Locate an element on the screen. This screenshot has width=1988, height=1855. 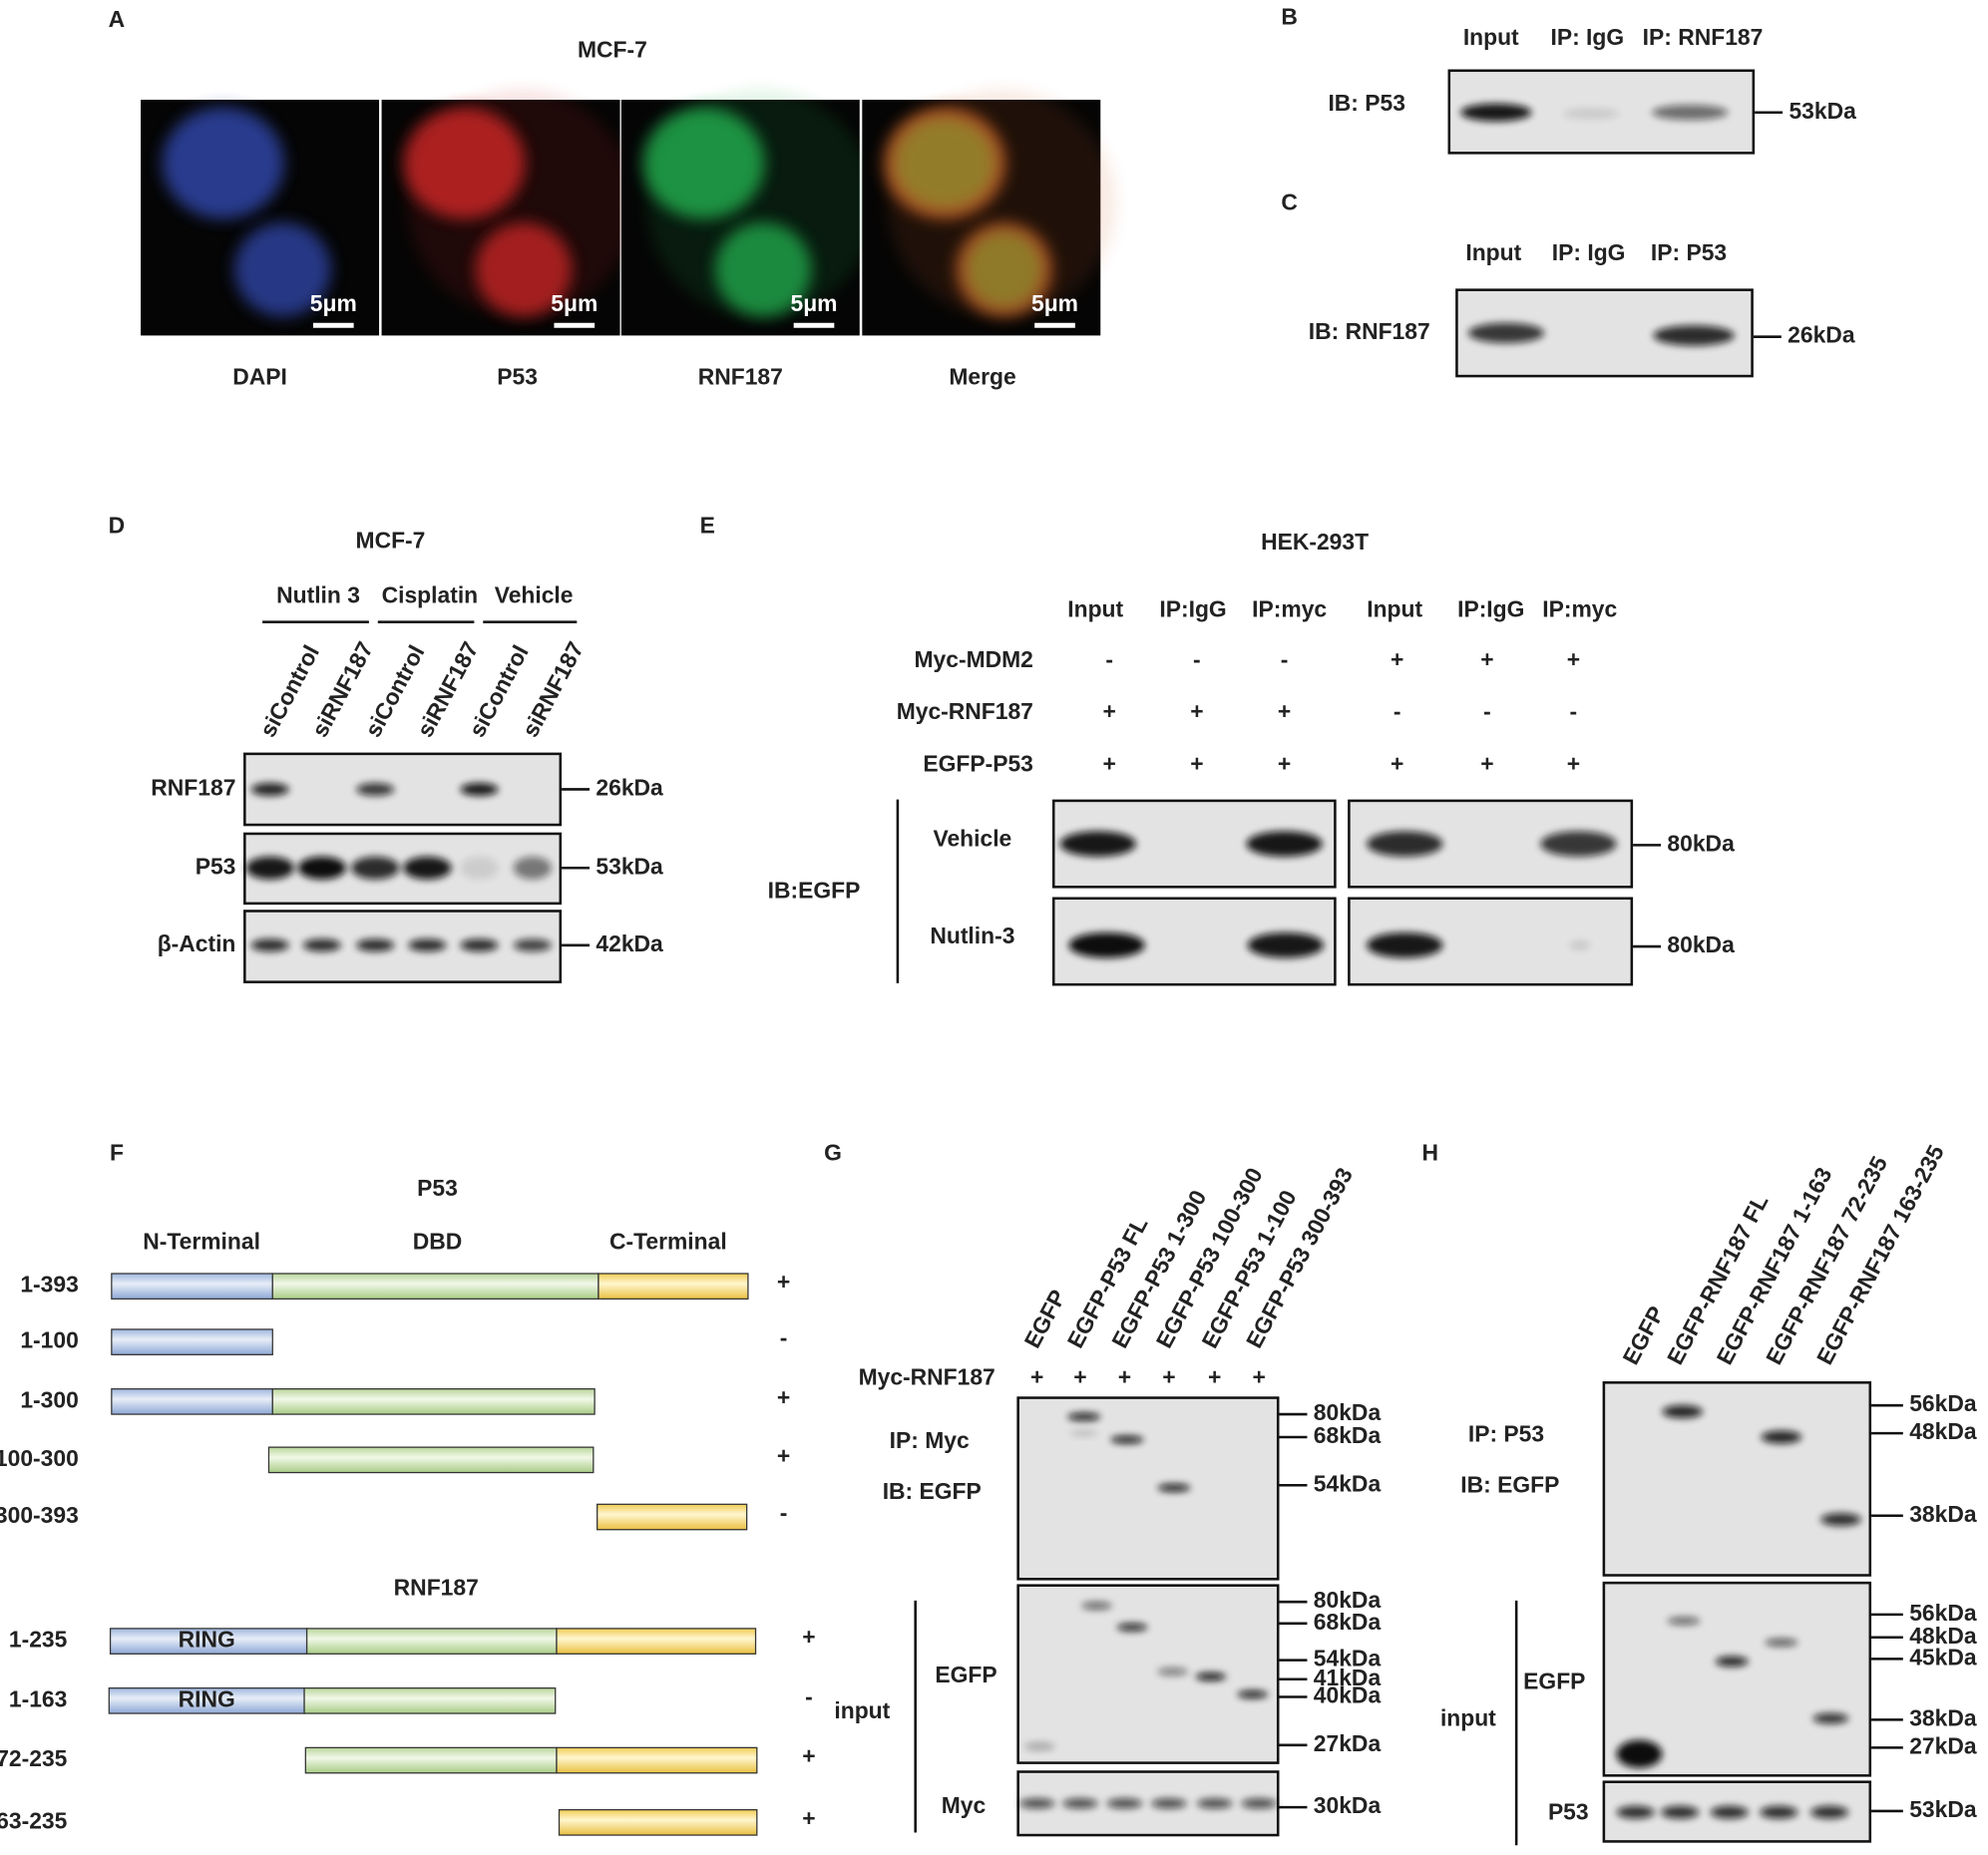
condition-label: Myc-MDM2 is located at coordinates (974, 659).